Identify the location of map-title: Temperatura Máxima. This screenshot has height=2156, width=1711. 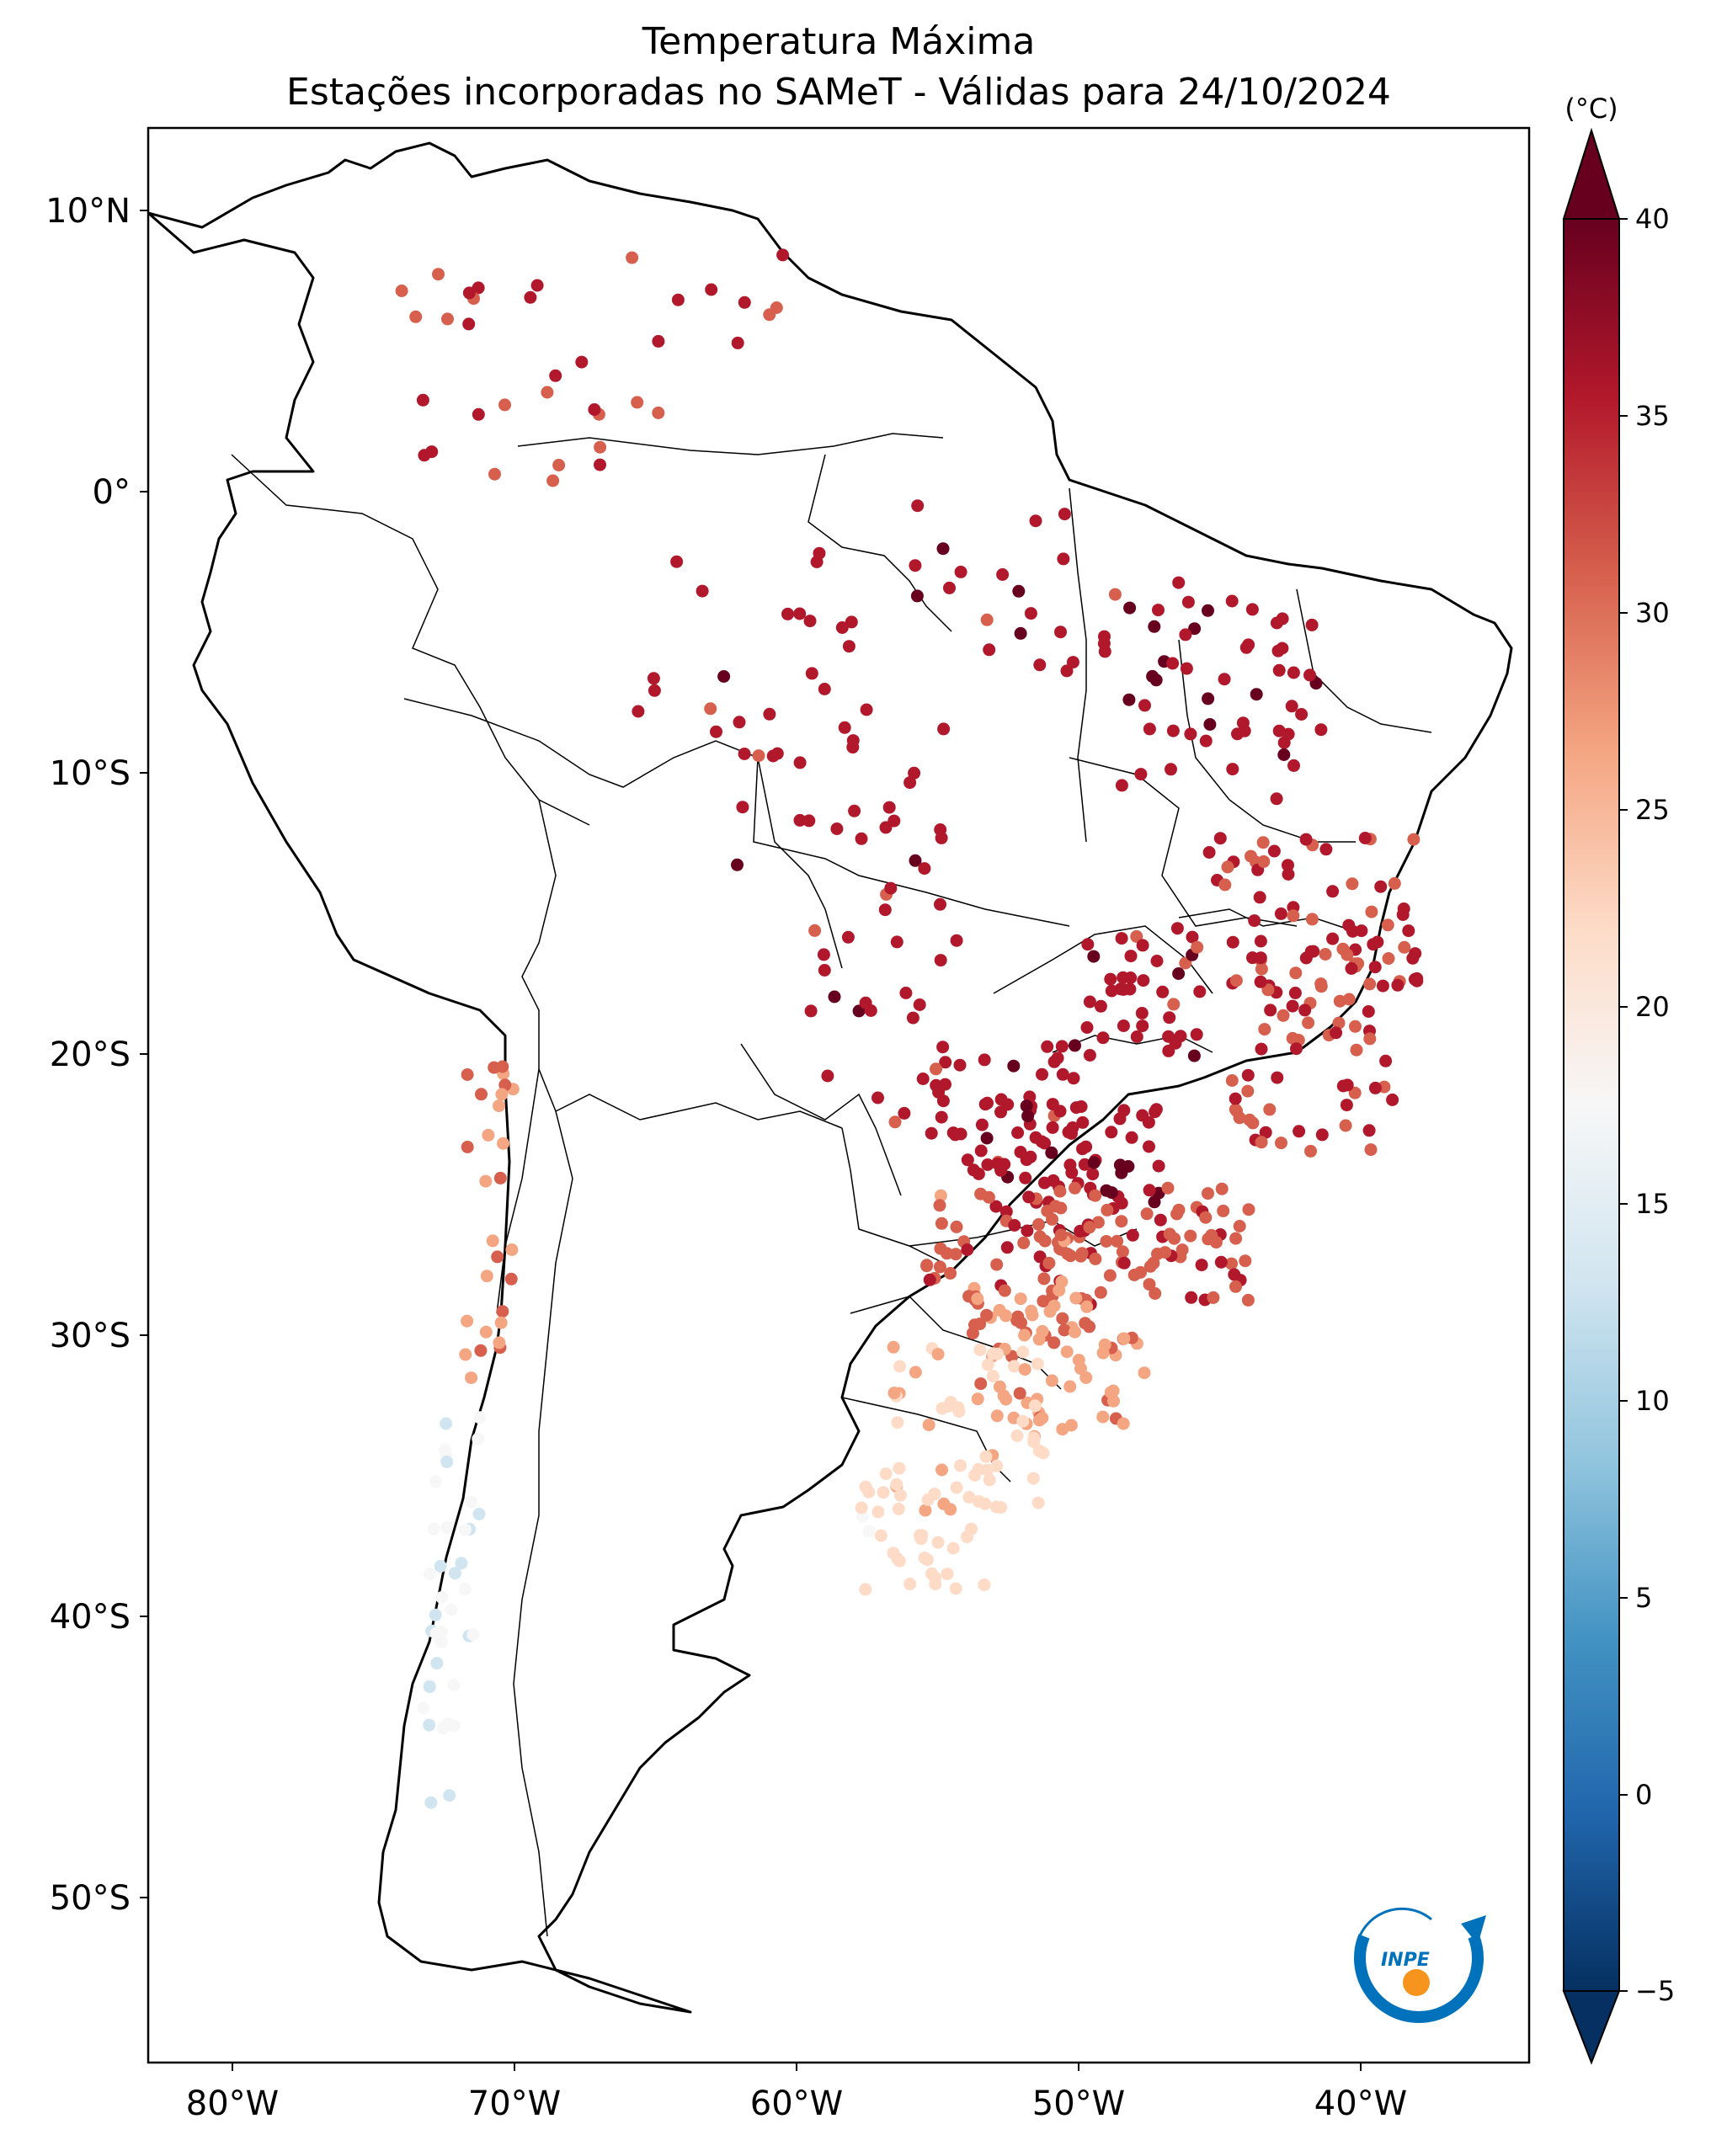
(839, 42).